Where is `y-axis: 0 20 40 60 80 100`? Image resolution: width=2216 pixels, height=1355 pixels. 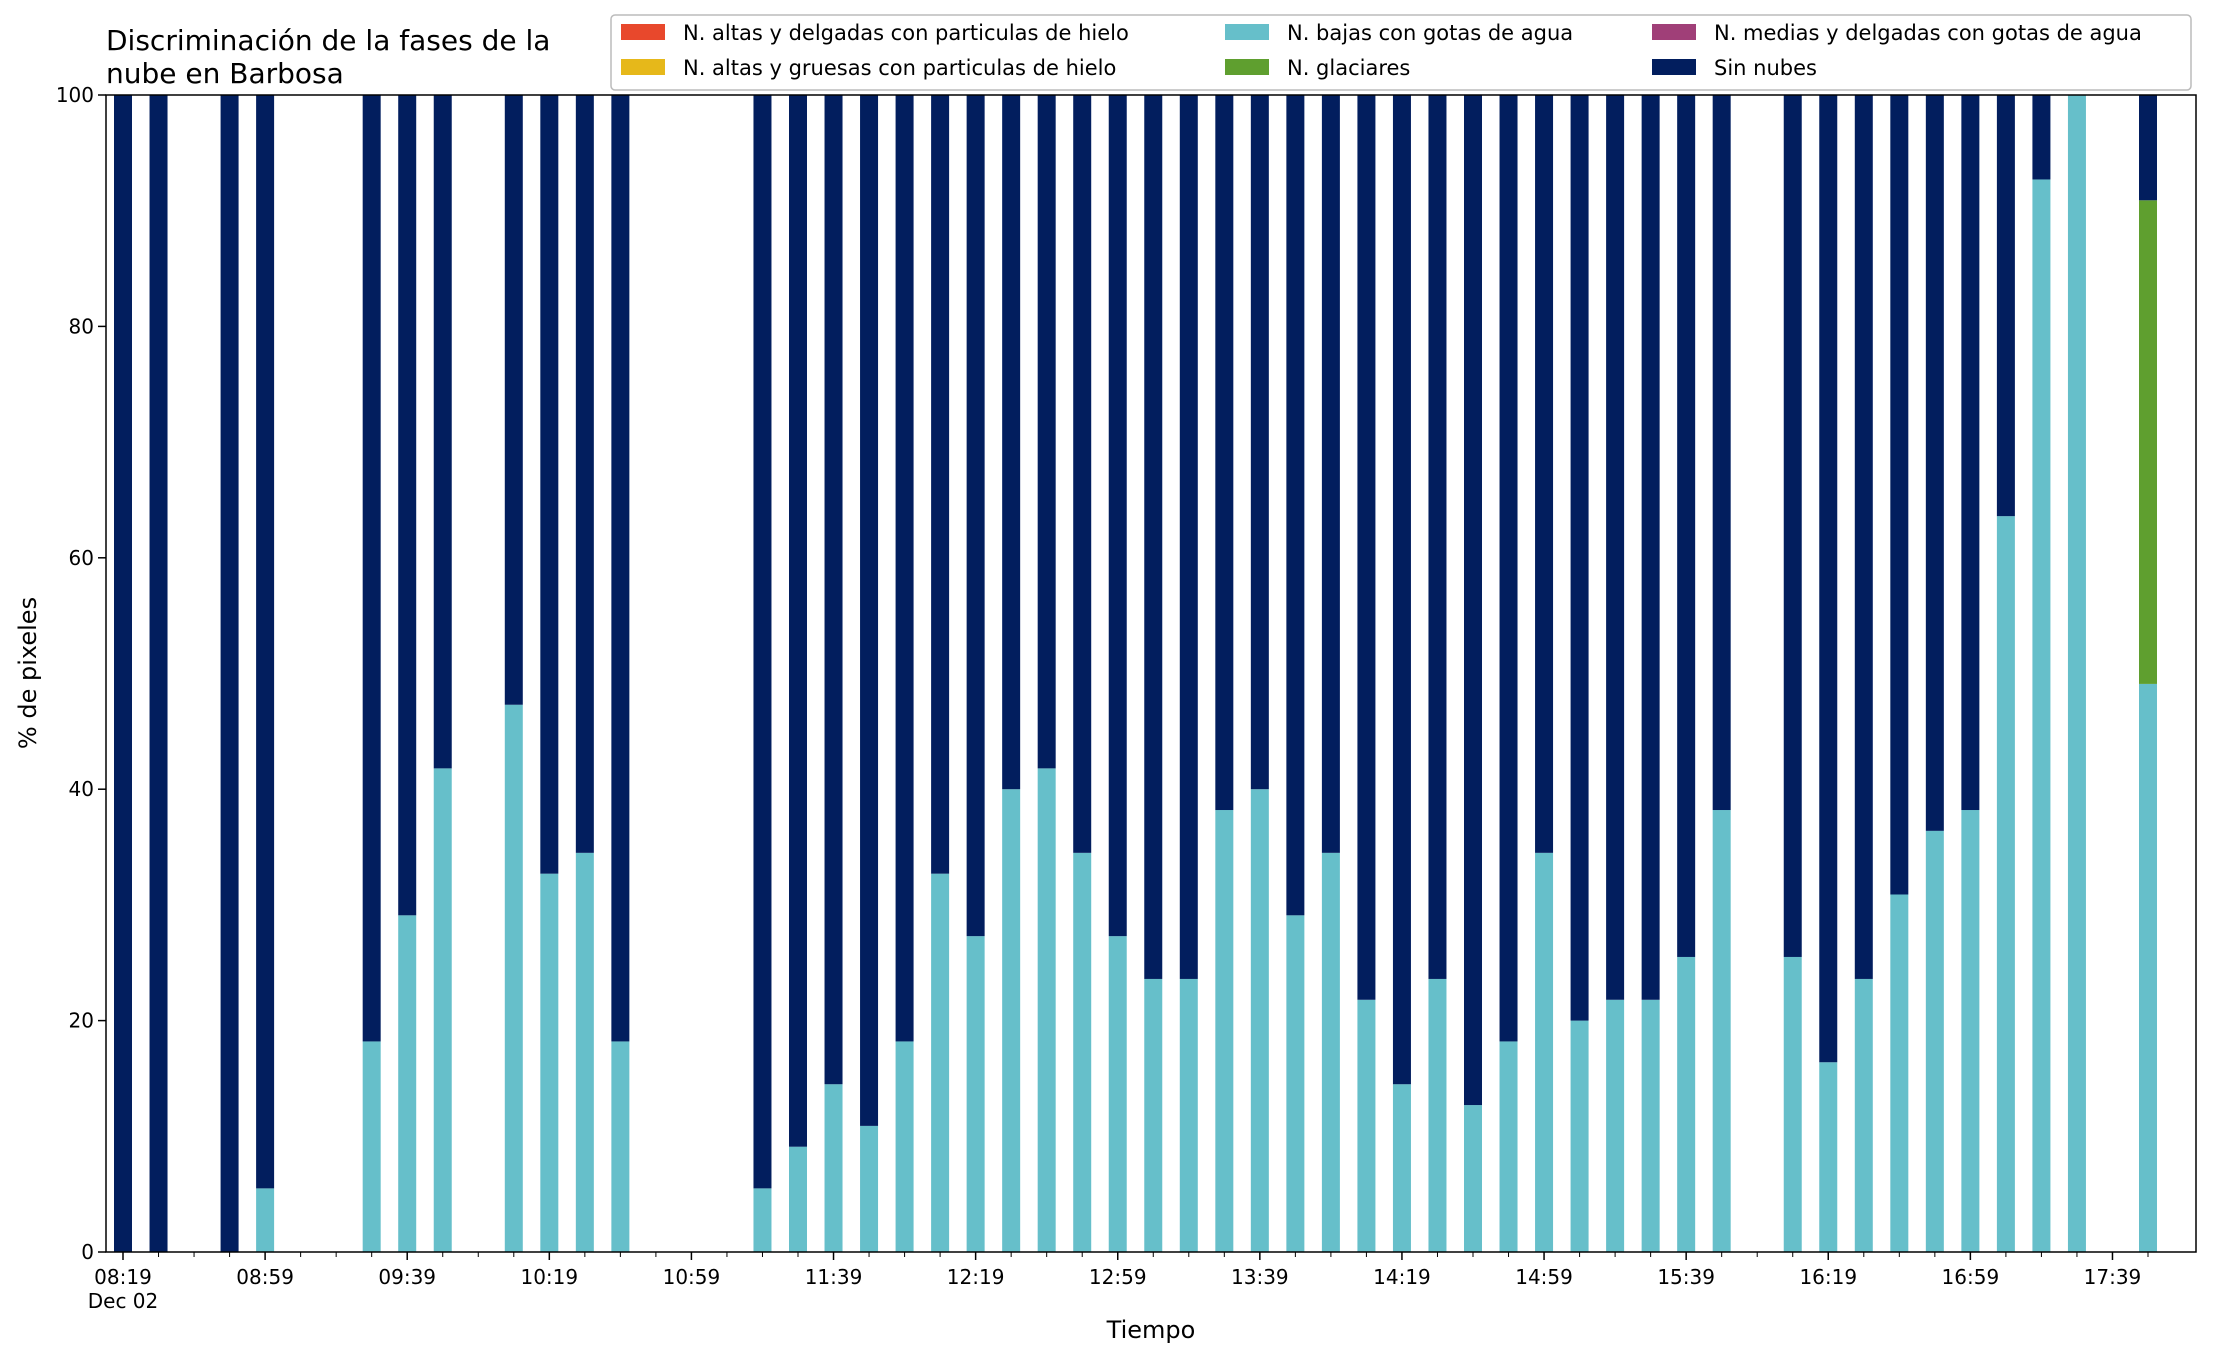 y-axis: 0 20 40 60 80 100 is located at coordinates (81, 673).